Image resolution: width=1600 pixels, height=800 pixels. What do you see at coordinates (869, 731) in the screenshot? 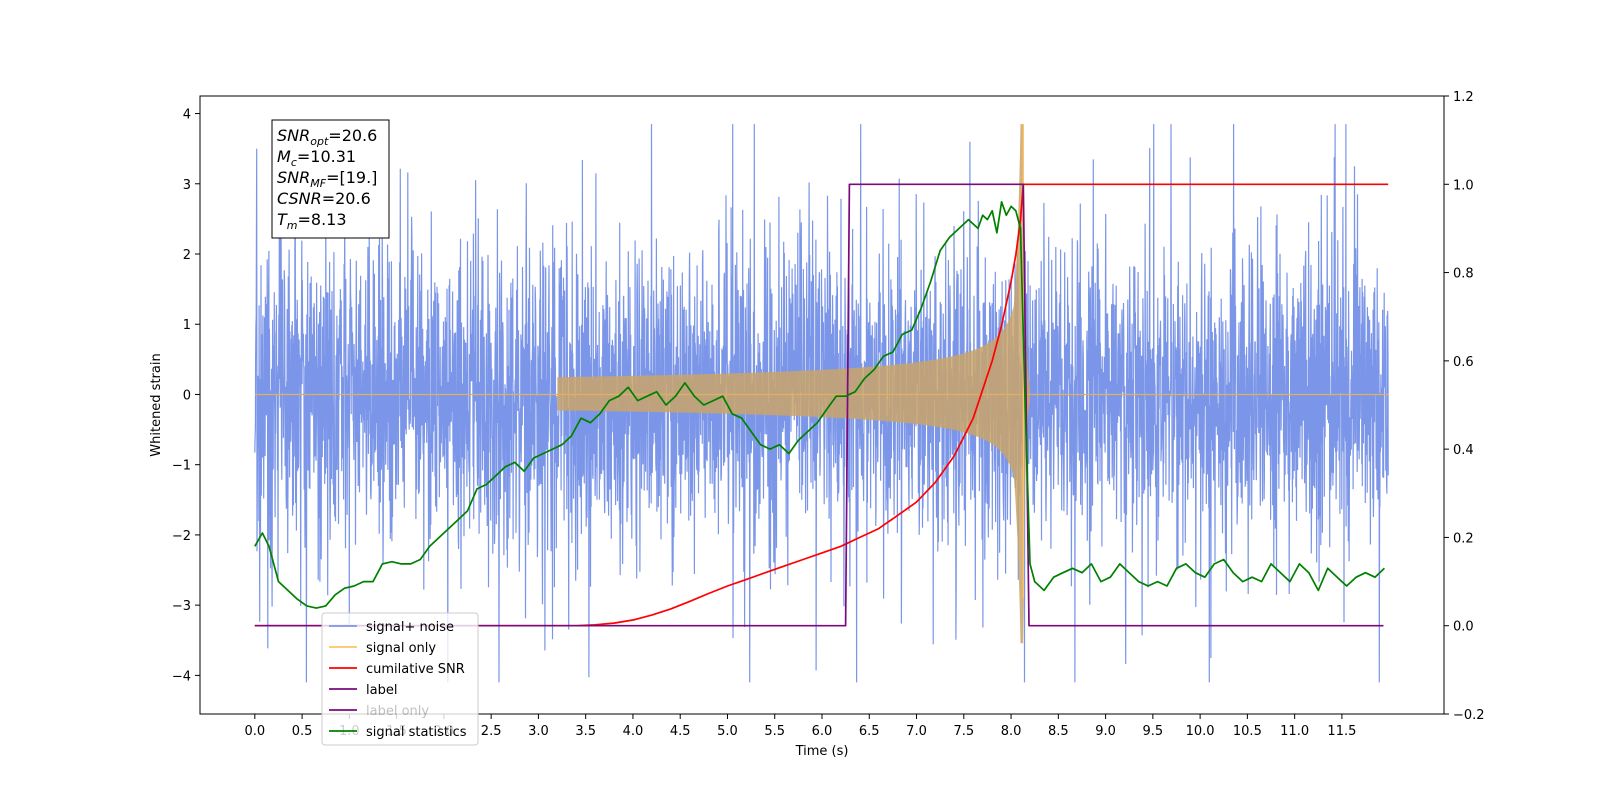
I see `x-tick-label: 6.5` at bounding box center [869, 731].